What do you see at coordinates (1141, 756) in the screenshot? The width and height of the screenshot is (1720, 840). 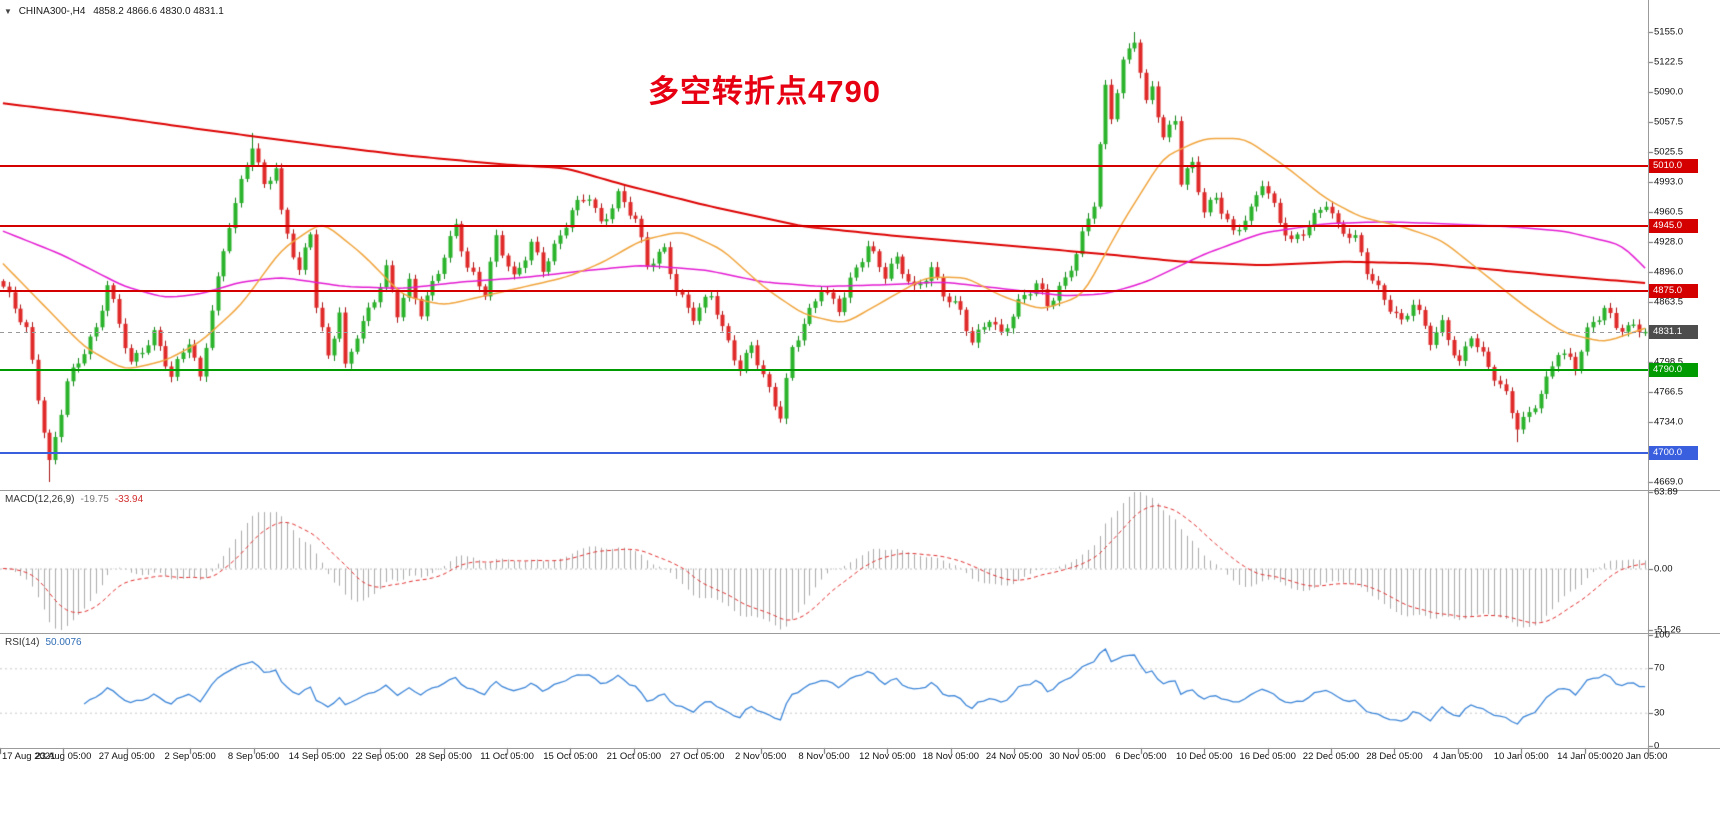 I see `time-axis-label: 6 Dec 05:00` at bounding box center [1141, 756].